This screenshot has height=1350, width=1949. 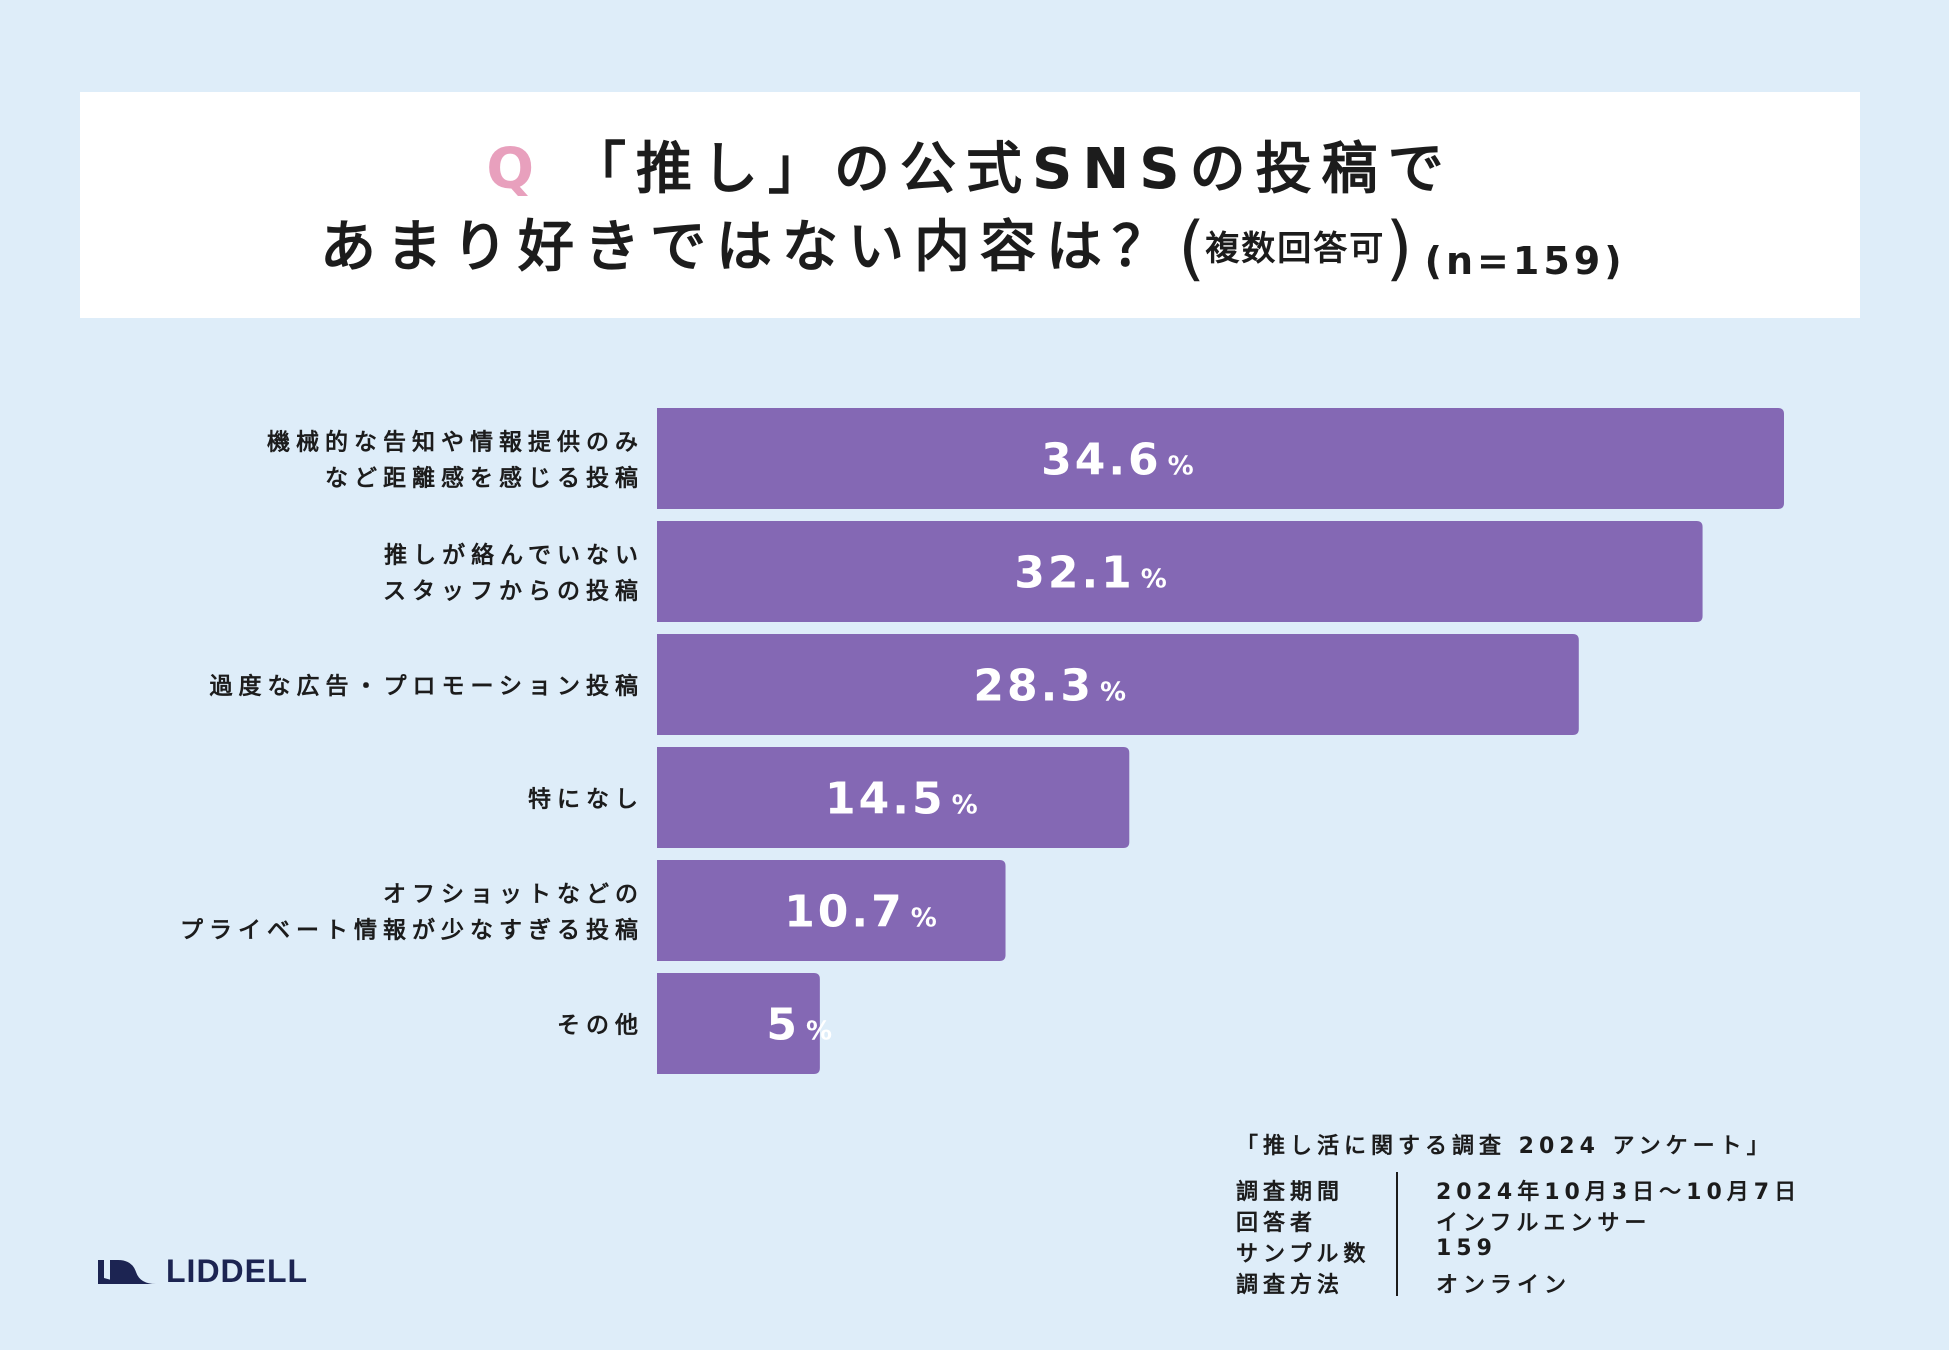 I want to click on logo-text: LIDDELL, so click(x=237, y=1270).